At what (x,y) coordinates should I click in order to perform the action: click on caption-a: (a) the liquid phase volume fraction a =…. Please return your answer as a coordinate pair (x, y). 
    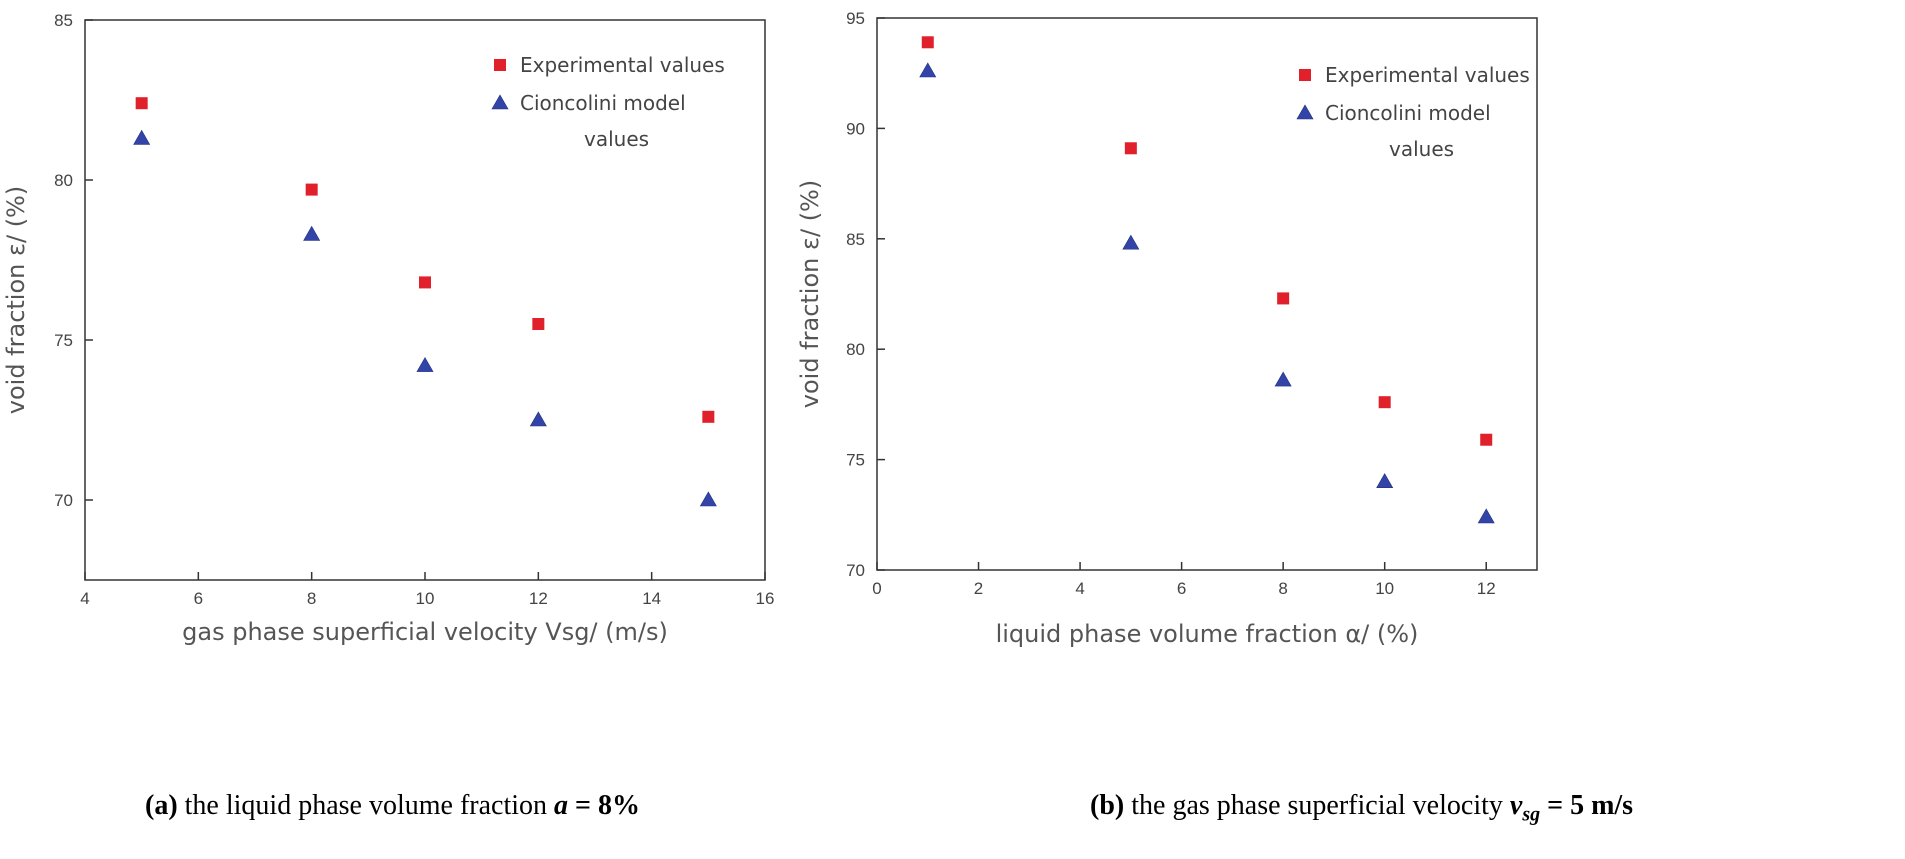
    Looking at the image, I should click on (392, 810).